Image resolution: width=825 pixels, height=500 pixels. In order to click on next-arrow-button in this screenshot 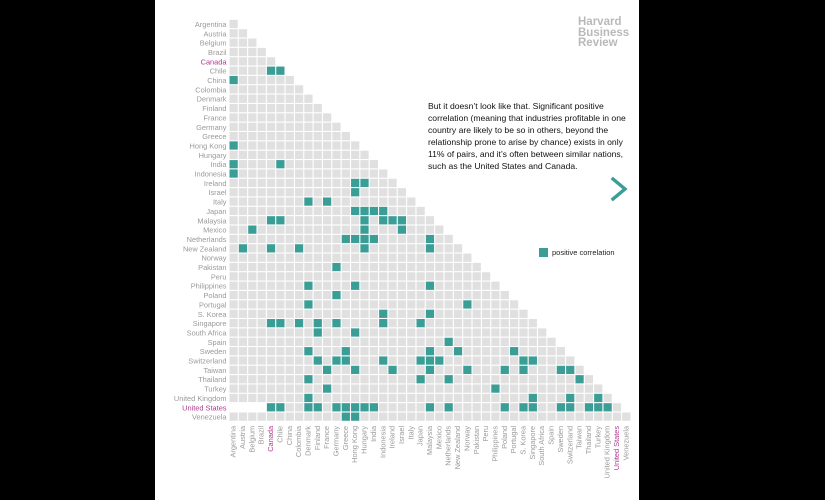, I will do `click(620, 189)`.